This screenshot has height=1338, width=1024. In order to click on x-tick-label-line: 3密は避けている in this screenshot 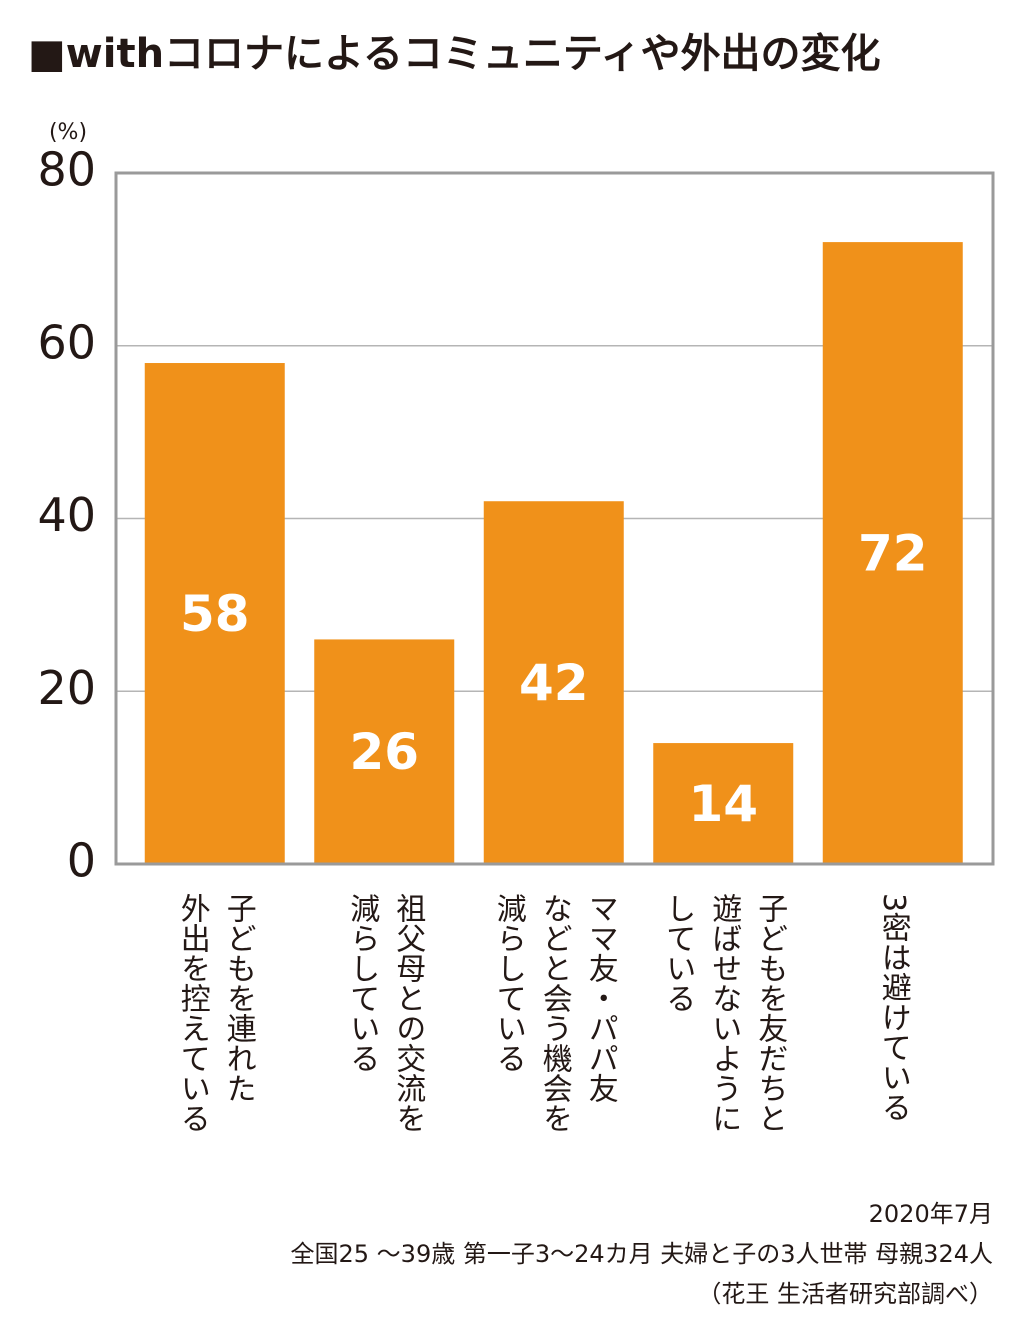, I will do `click(893, 1008)`.